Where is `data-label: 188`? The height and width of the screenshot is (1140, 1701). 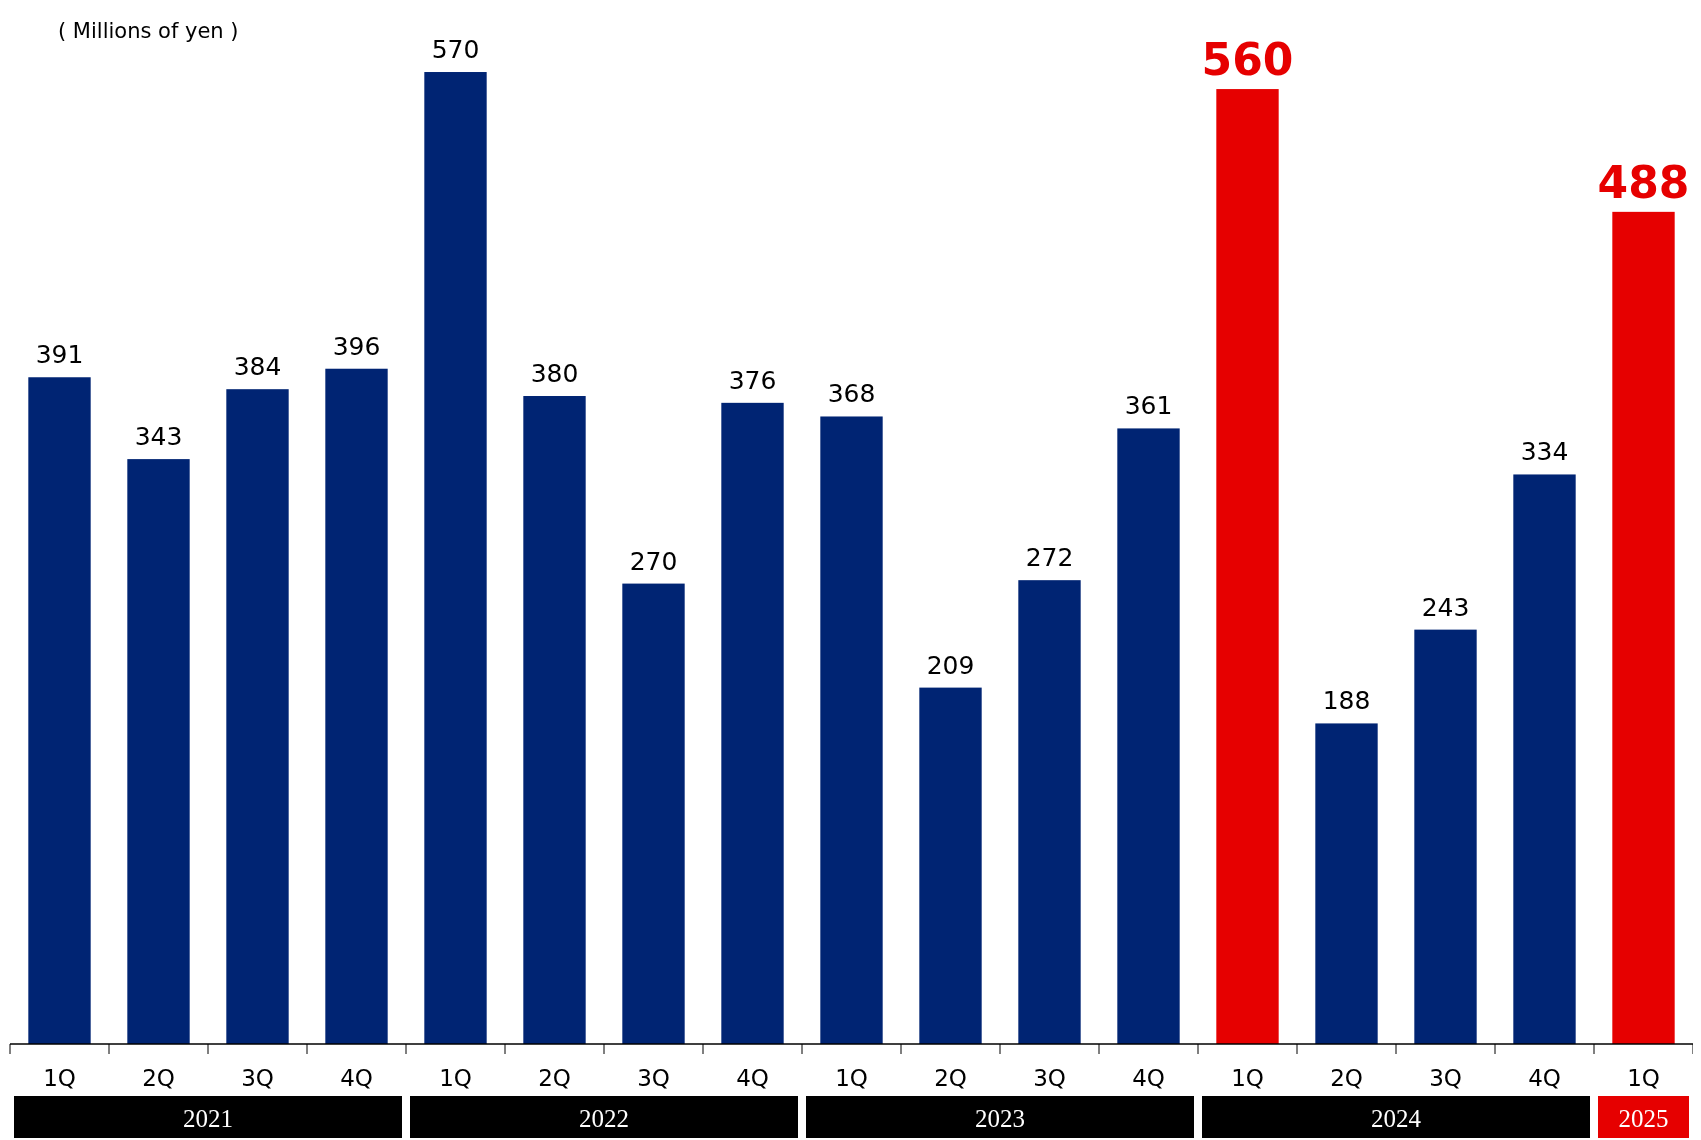
data-label: 188 is located at coordinates (1346, 701).